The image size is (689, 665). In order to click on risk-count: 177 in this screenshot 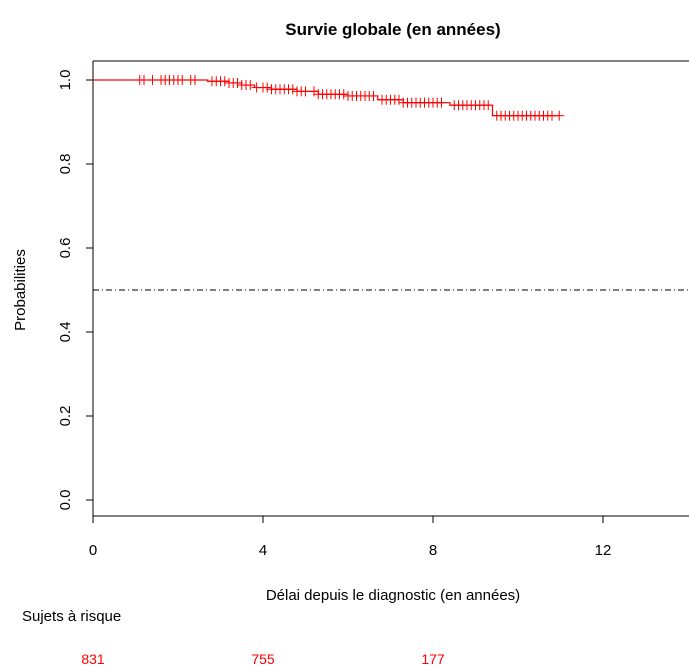, I will do `click(433, 658)`.